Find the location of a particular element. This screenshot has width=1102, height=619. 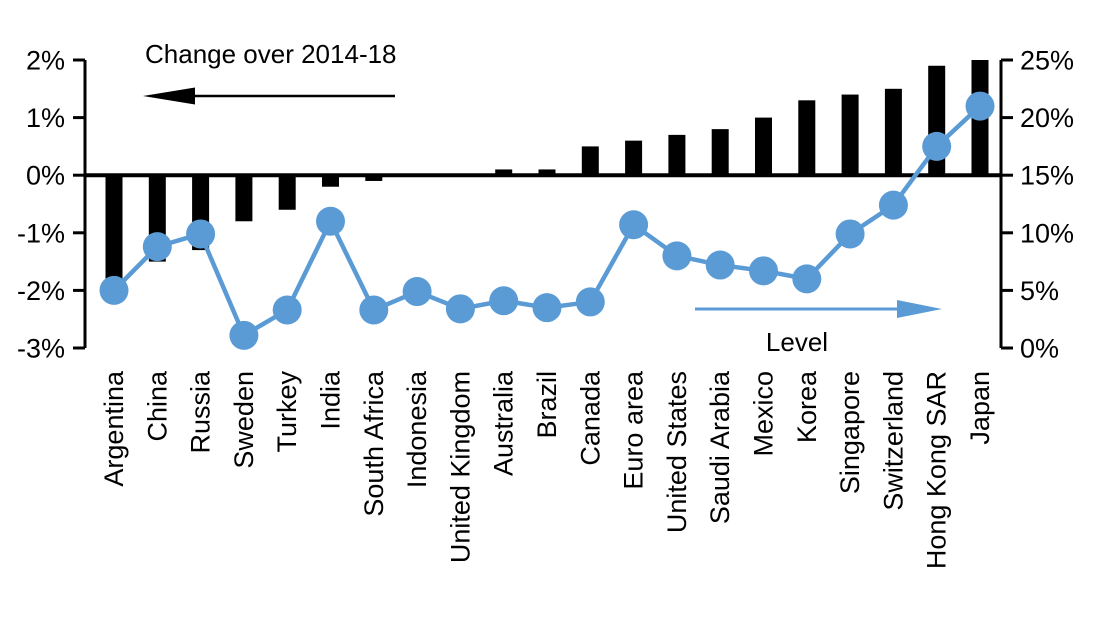

category-label: United Kingdom is located at coordinates (460, 467).